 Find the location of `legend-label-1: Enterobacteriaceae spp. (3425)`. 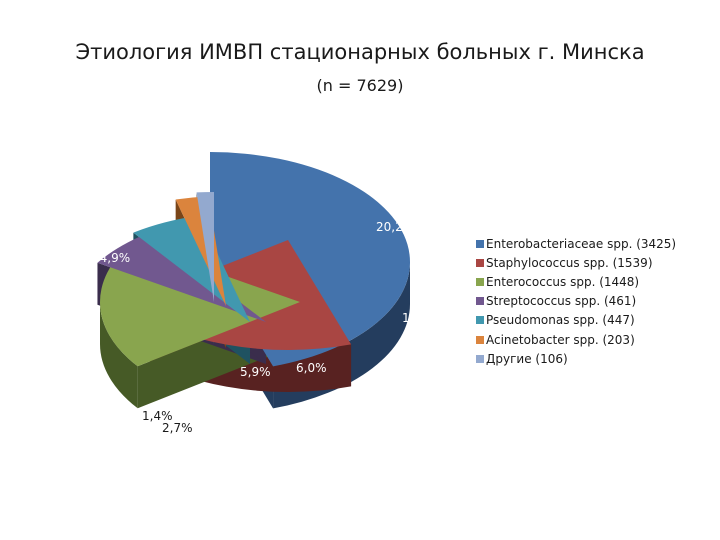

legend-label-1: Enterobacteriaceae spp. (3425) is located at coordinates (581, 243).